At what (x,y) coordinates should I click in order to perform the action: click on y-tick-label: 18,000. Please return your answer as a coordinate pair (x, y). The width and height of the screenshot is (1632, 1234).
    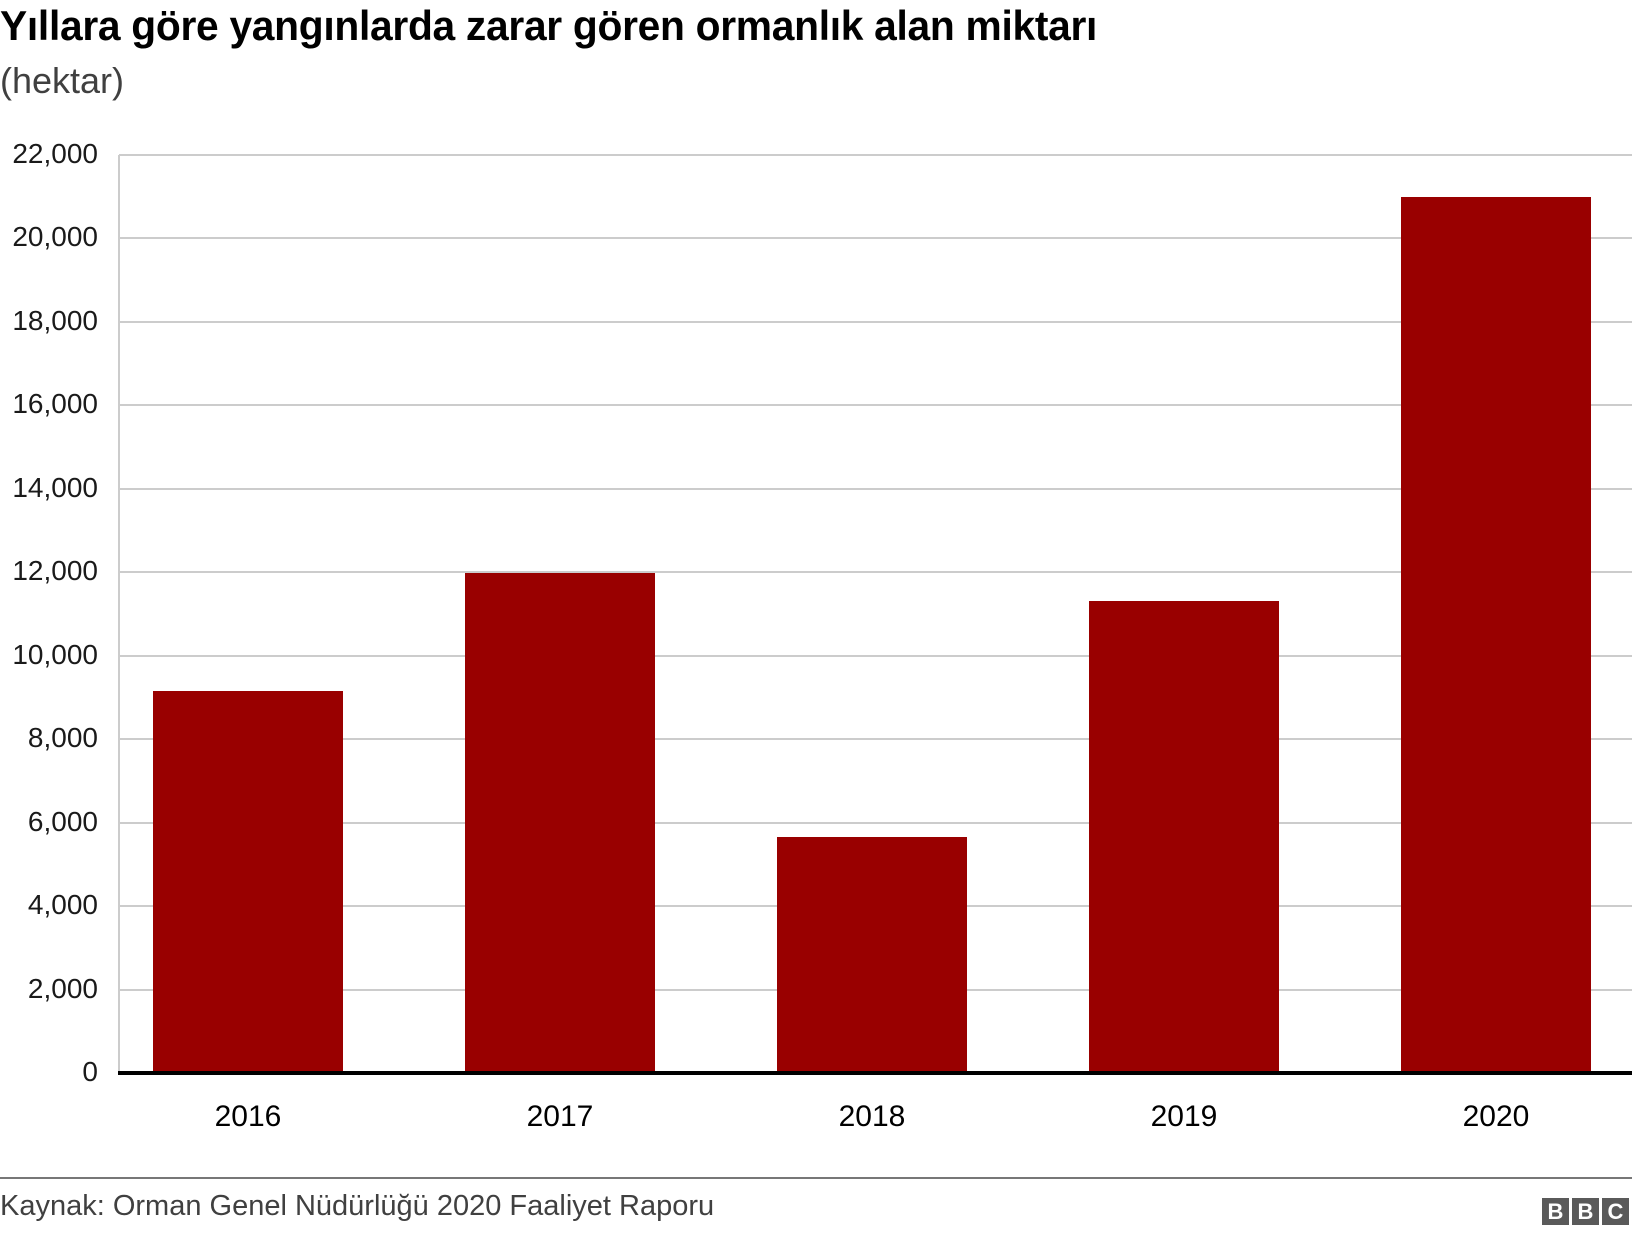
    Looking at the image, I should click on (55, 320).